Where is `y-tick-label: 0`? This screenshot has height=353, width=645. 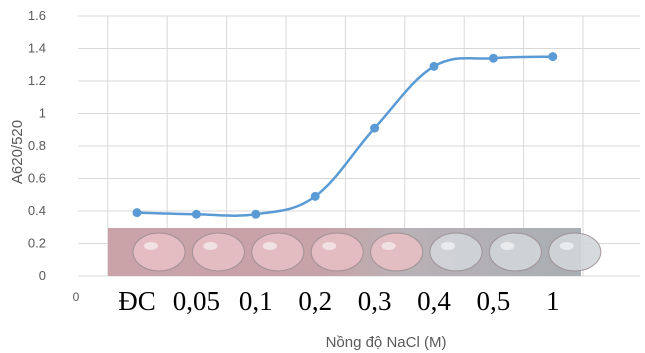 y-tick-label: 0 is located at coordinates (42, 275).